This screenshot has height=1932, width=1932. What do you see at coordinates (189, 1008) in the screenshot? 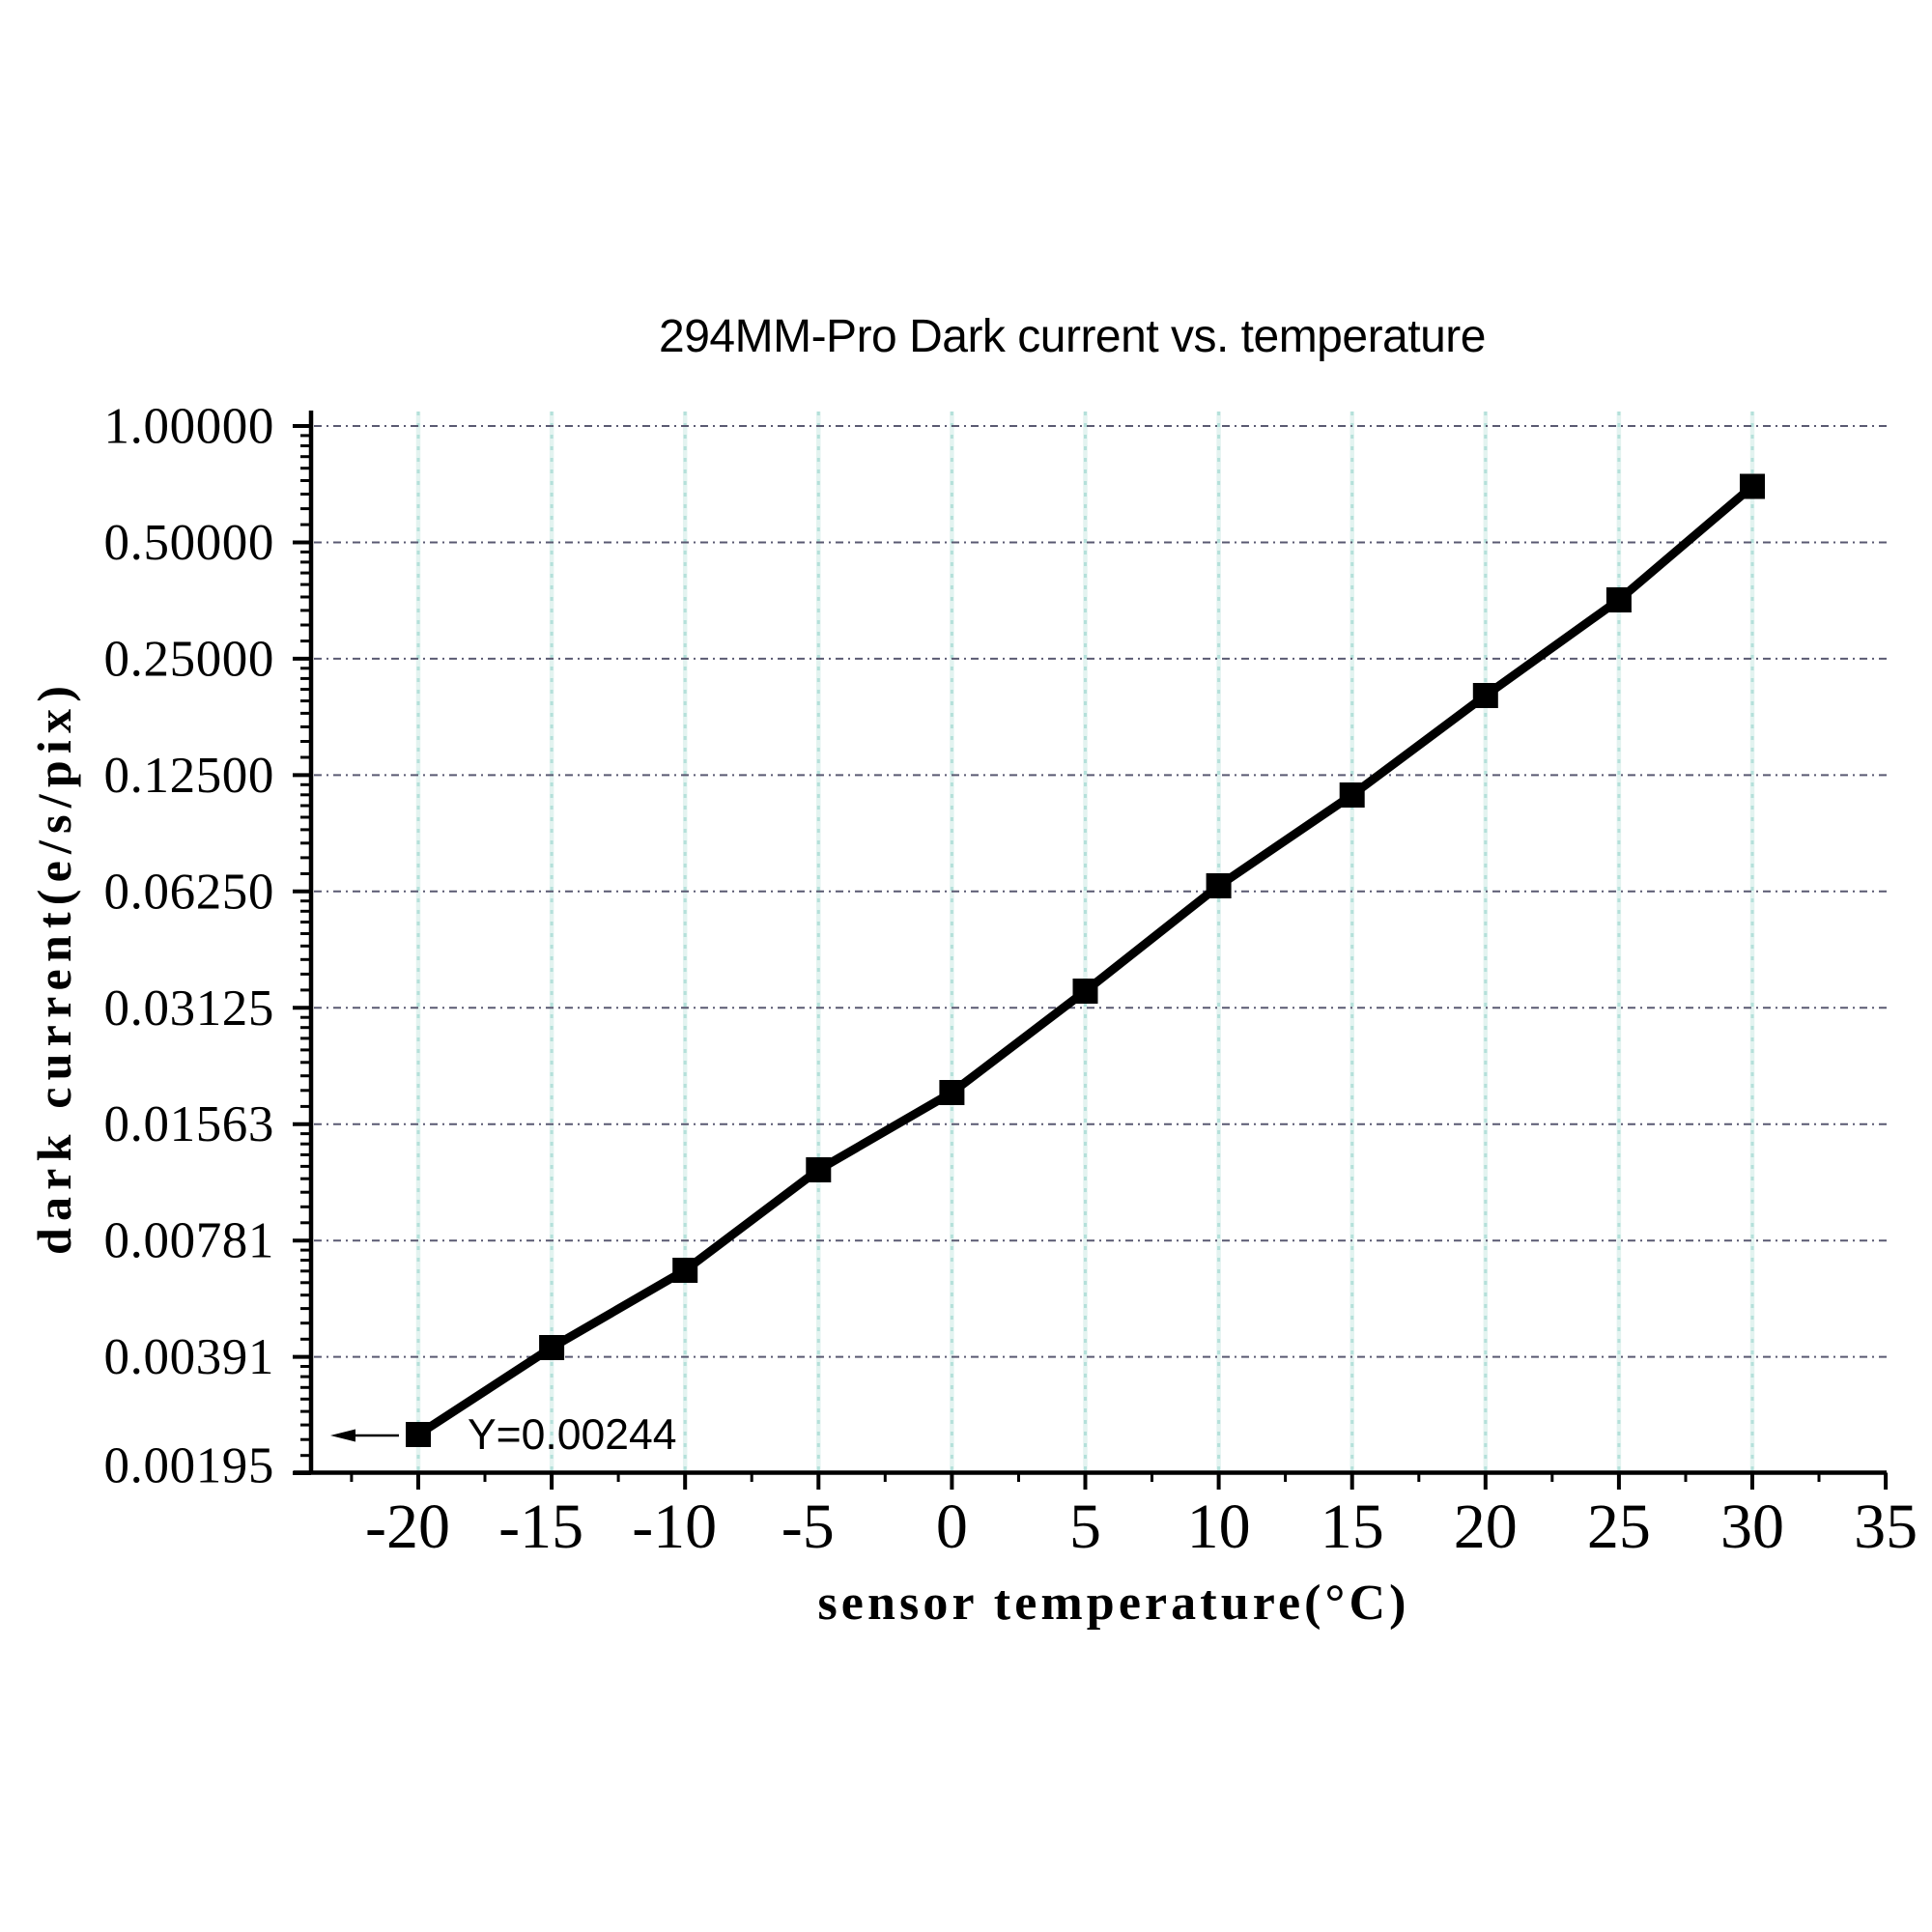
I see `svg-text: 0.03125` at bounding box center [189, 1008].